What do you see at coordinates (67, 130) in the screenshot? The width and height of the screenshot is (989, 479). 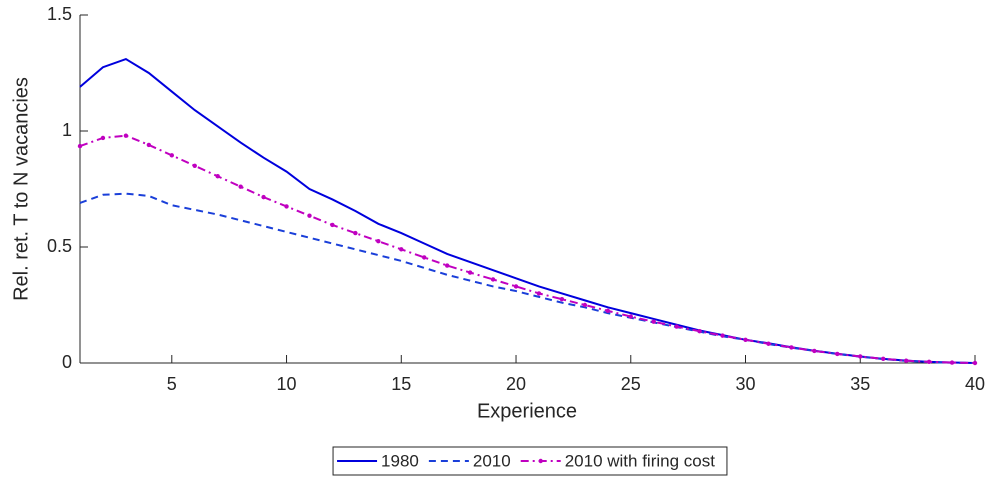 I see `y-tick-label: 1` at bounding box center [67, 130].